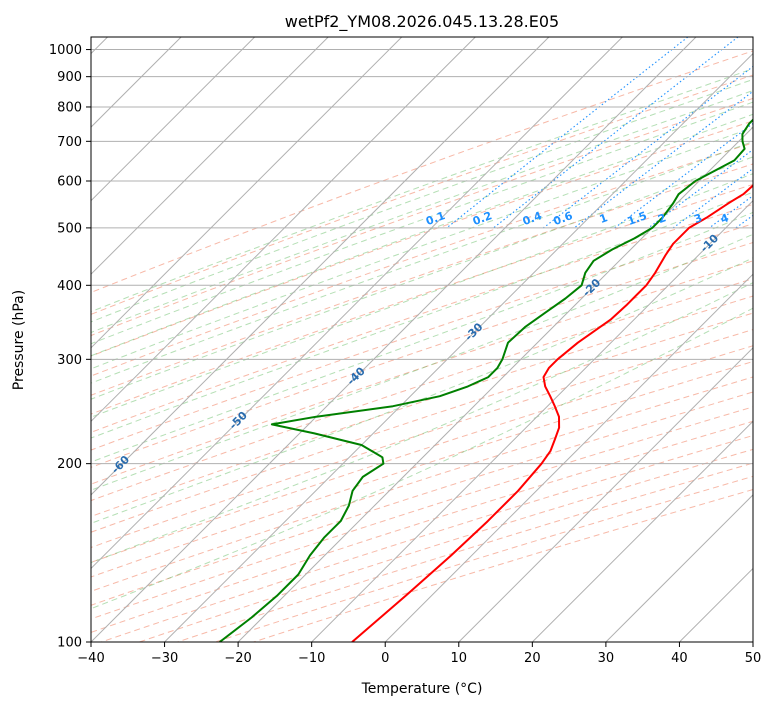 The height and width of the screenshot is (708, 775). I want to click on x-tick-label: 40, so click(679, 658).